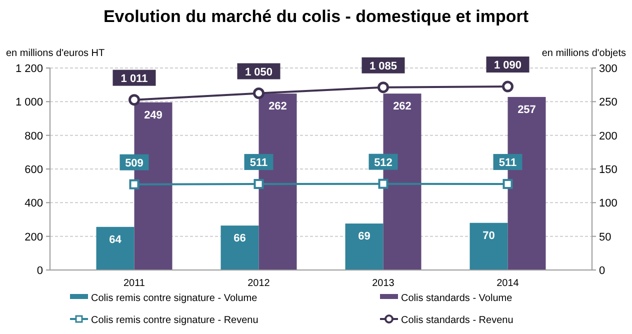  I want to click on data-label: 509, so click(134, 163).